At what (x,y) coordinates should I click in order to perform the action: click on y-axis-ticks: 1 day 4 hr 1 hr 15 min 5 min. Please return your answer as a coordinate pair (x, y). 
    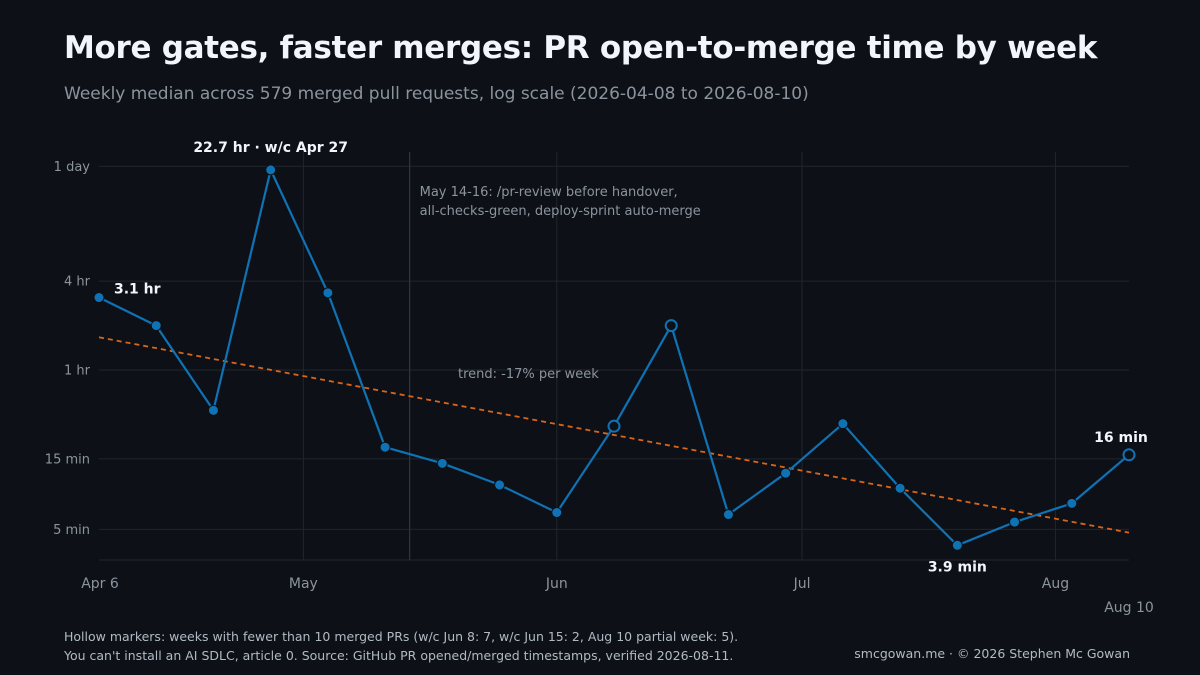
    Looking at the image, I should click on (68, 349).